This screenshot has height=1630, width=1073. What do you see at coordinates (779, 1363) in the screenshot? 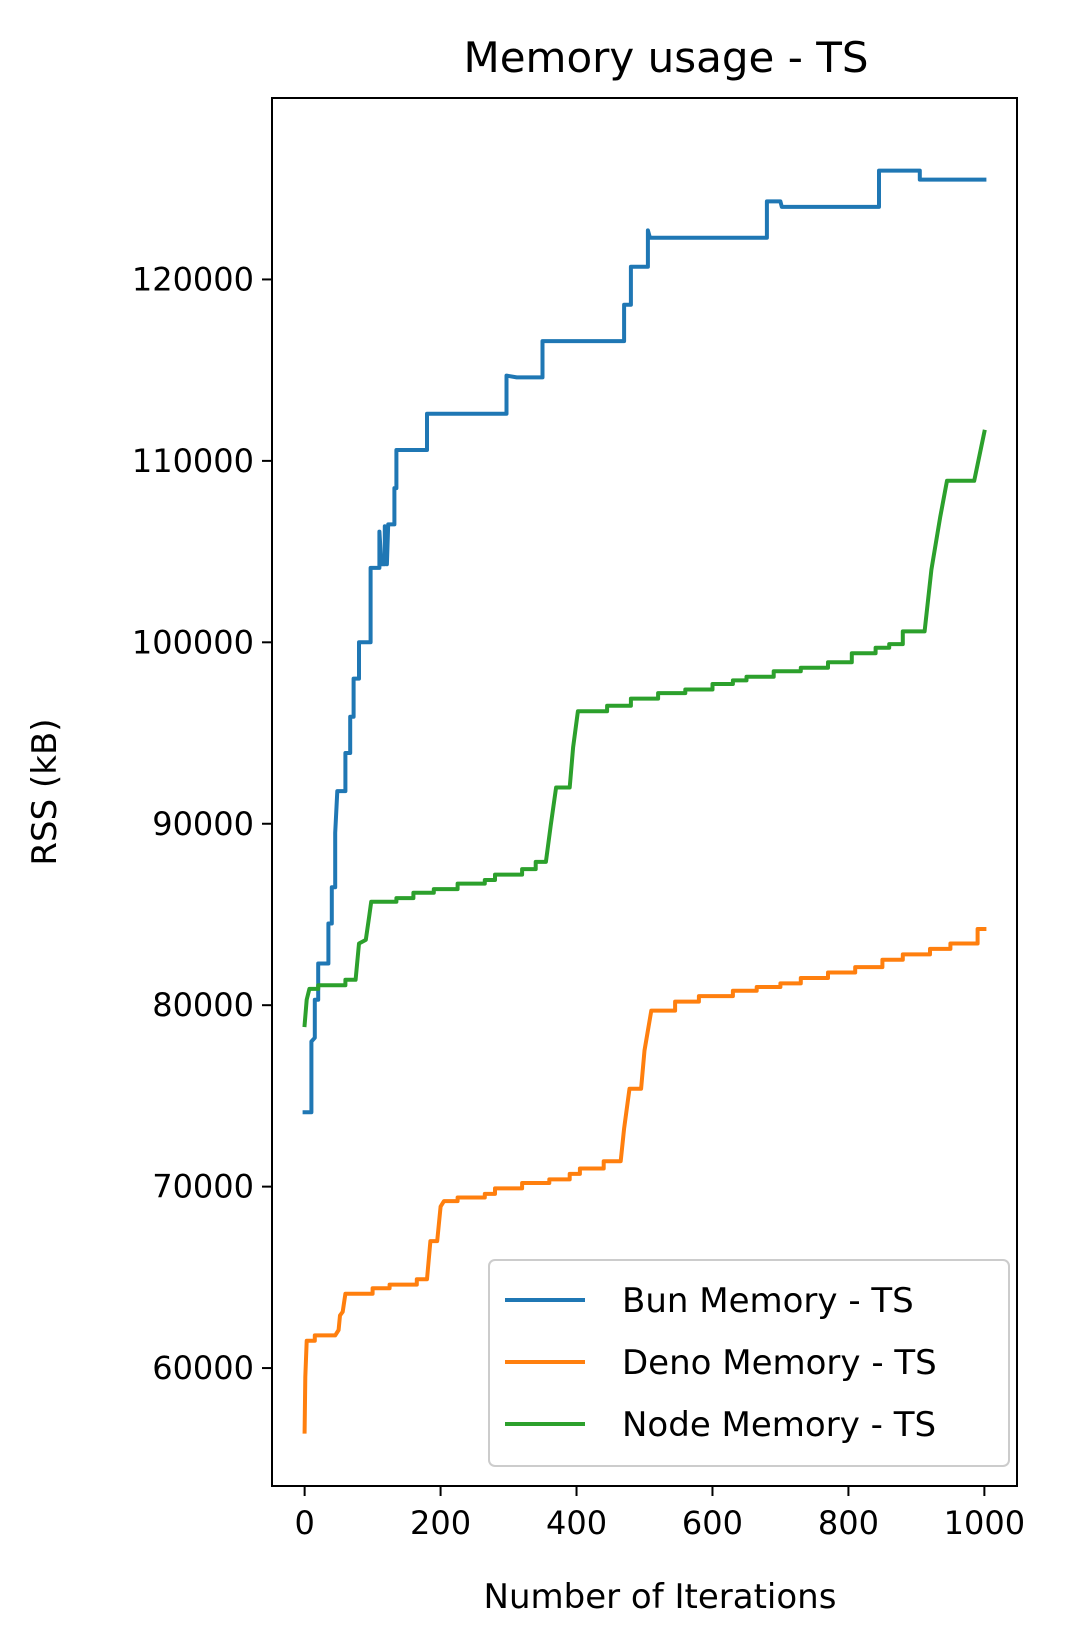
I see `legend-label: Deno Memory - TS` at bounding box center [779, 1363].